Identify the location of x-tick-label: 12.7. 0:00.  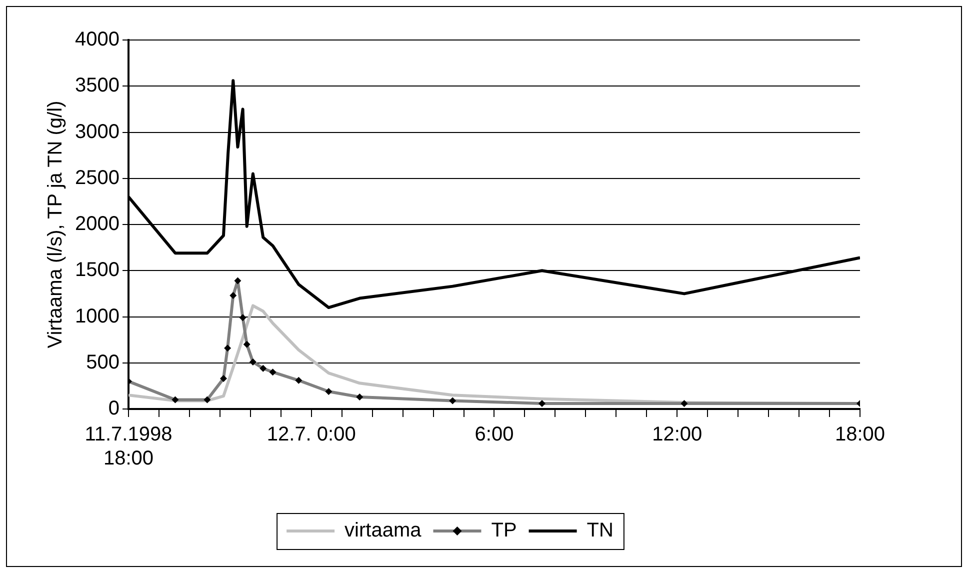
(311, 435).